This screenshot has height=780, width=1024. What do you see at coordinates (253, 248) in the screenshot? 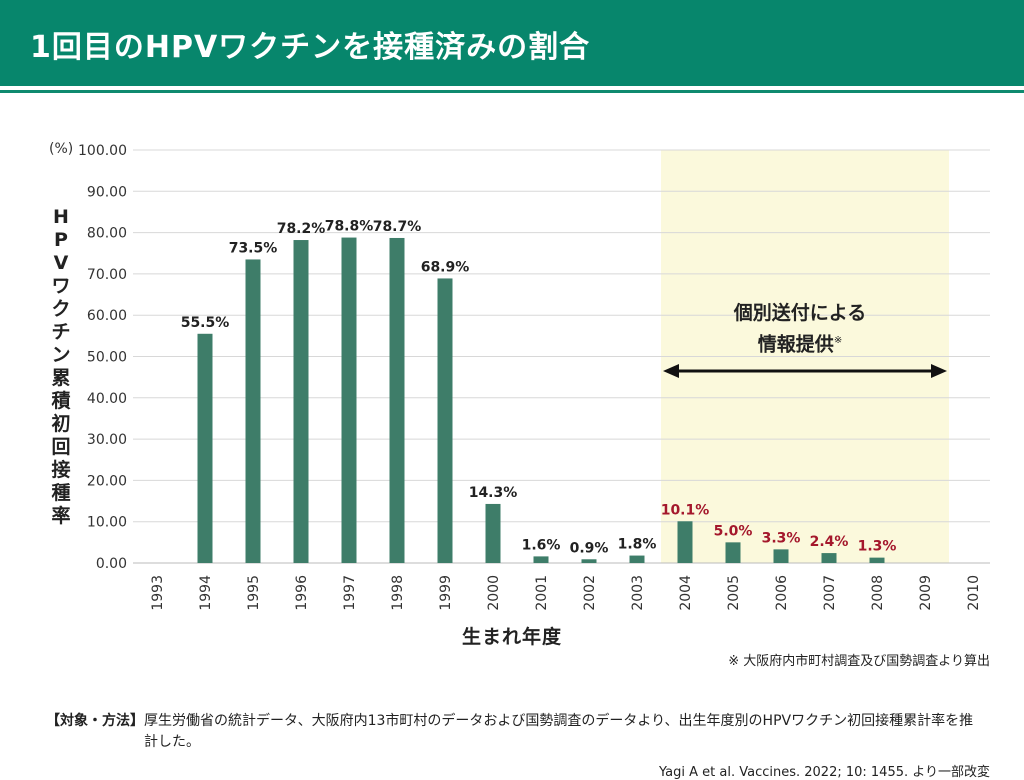
I see `data-label: 73.5%` at bounding box center [253, 248].